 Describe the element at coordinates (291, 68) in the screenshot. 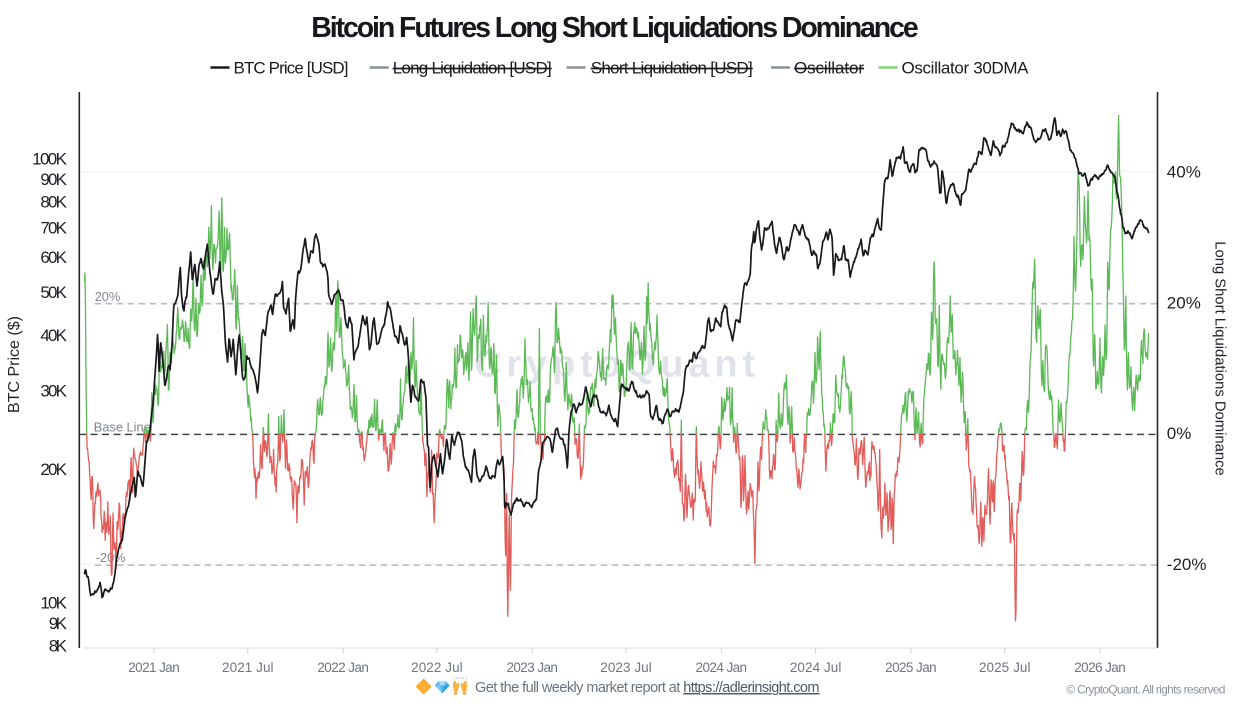

I see `svg-text: BTC Price [USD]` at that location.